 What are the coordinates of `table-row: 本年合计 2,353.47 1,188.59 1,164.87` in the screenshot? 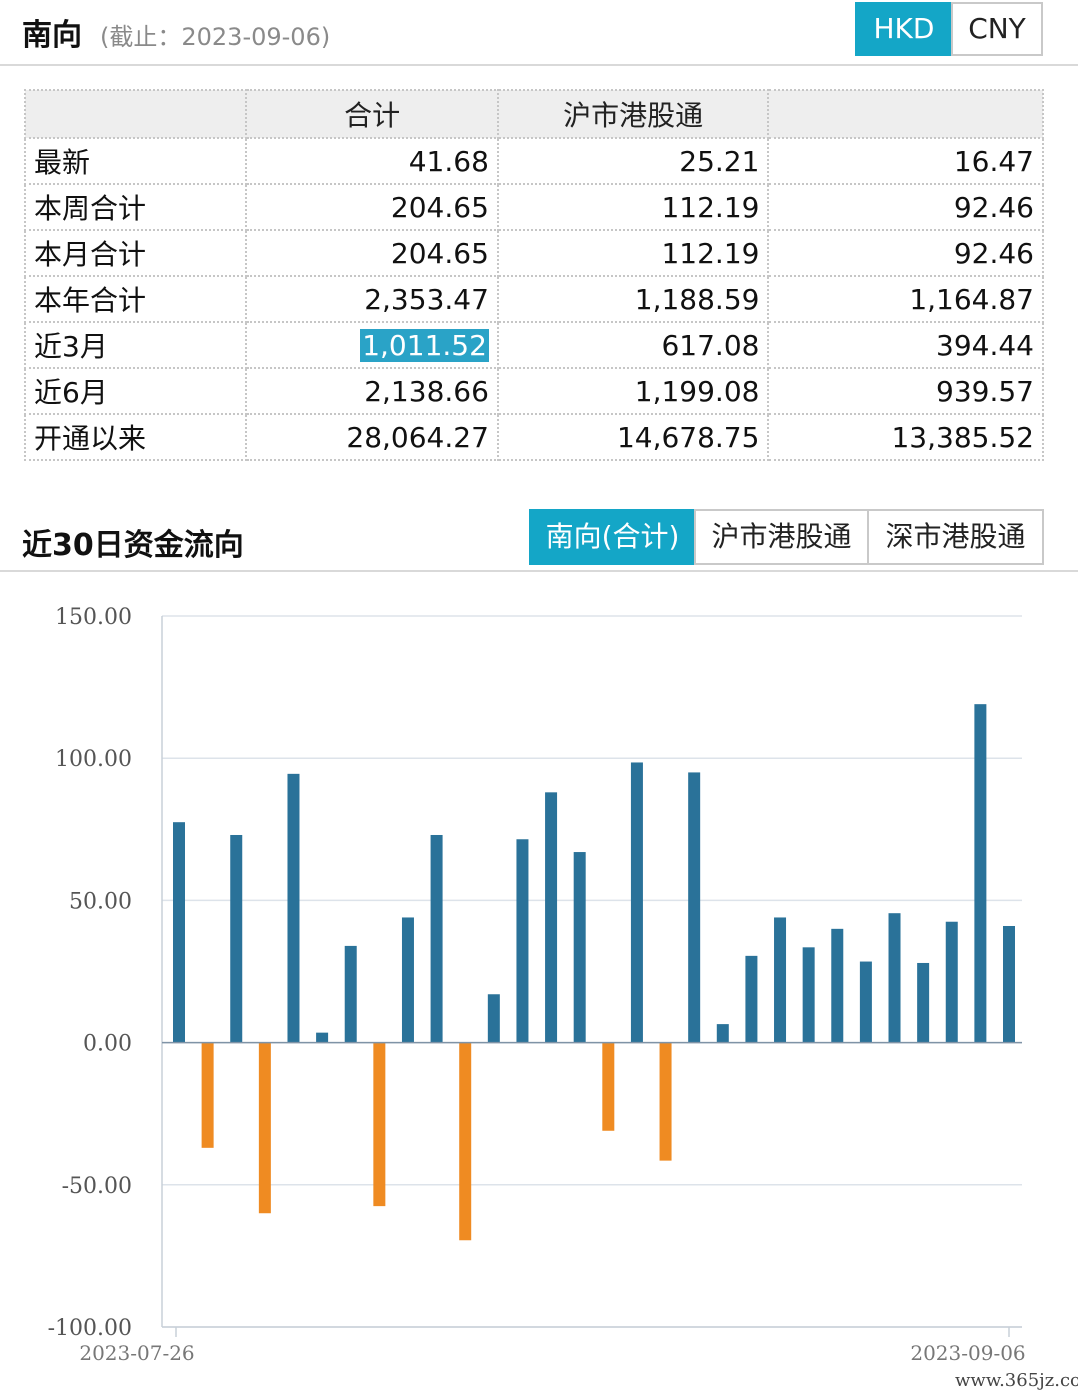 It's located at (533, 299).